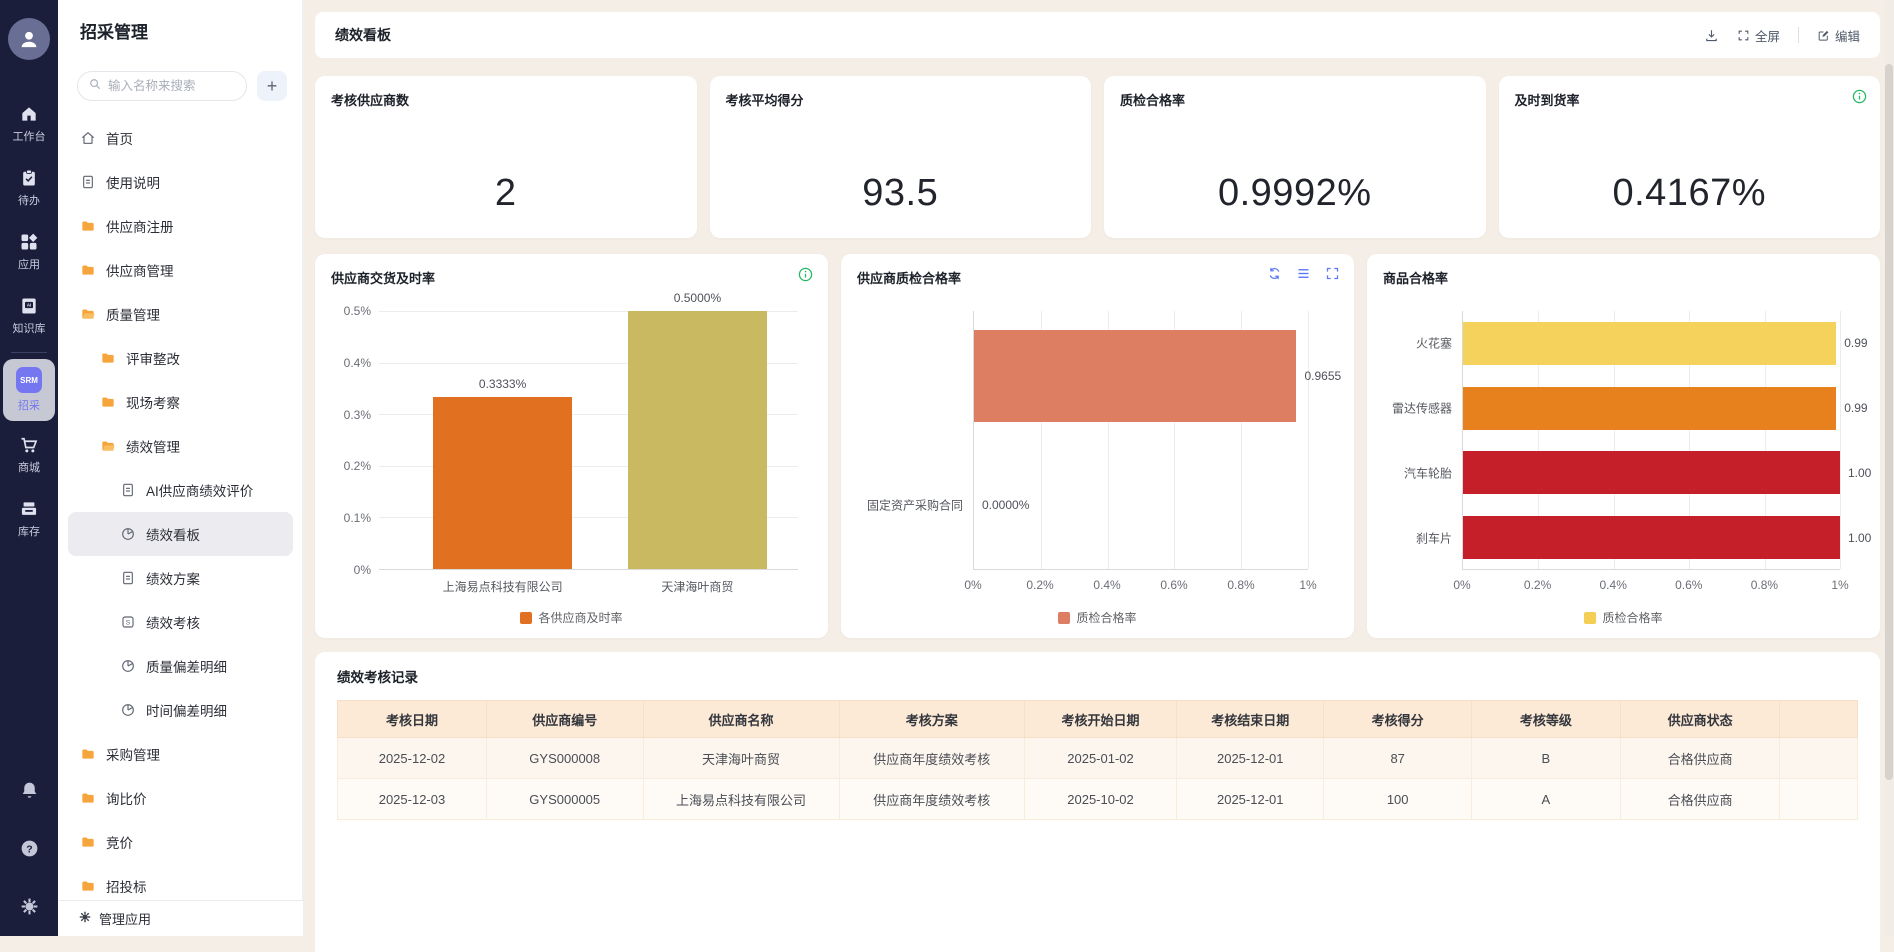 Image resolution: width=1894 pixels, height=952 pixels. Describe the element at coordinates (180, 882) in the screenshot. I see `sidebar-item-17: 招投标` at that location.